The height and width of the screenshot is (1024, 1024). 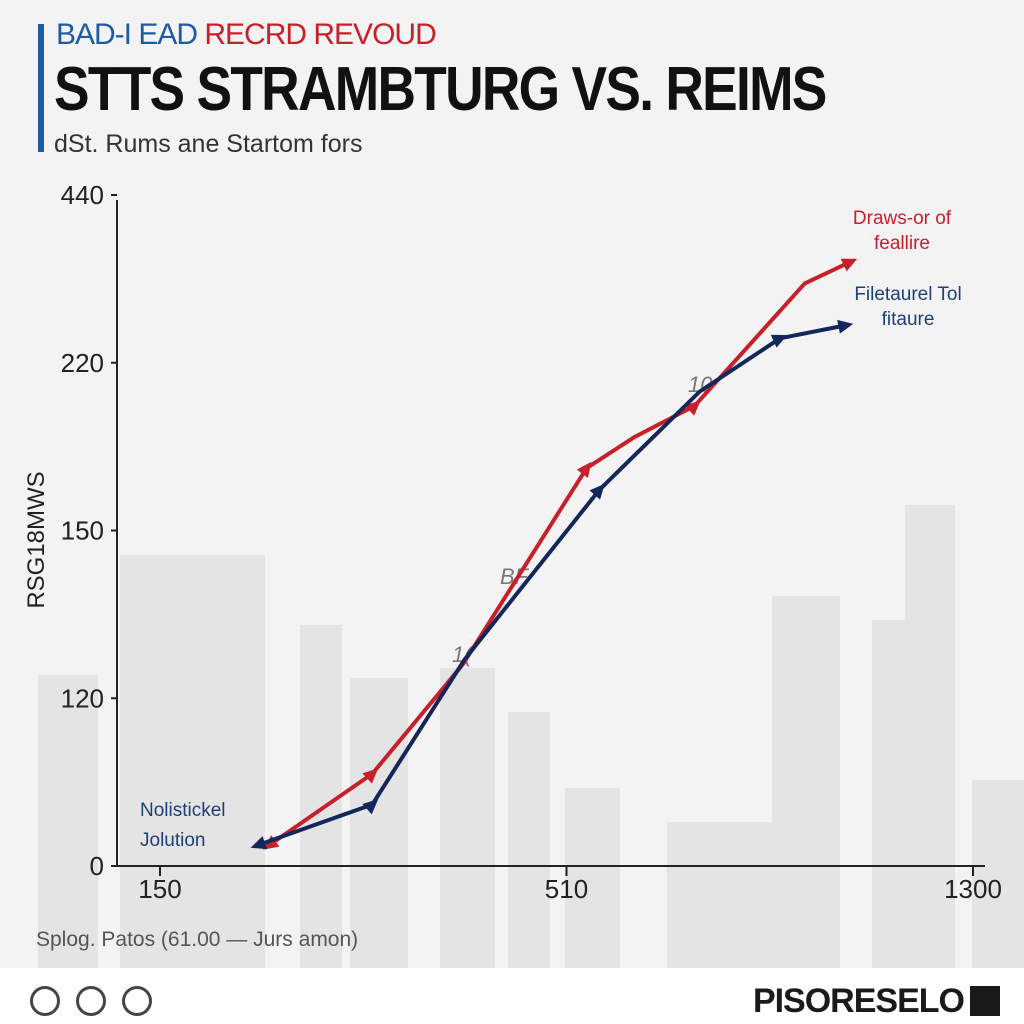 What do you see at coordinates (82, 698) in the screenshot?
I see `y-tick-label: 120` at bounding box center [82, 698].